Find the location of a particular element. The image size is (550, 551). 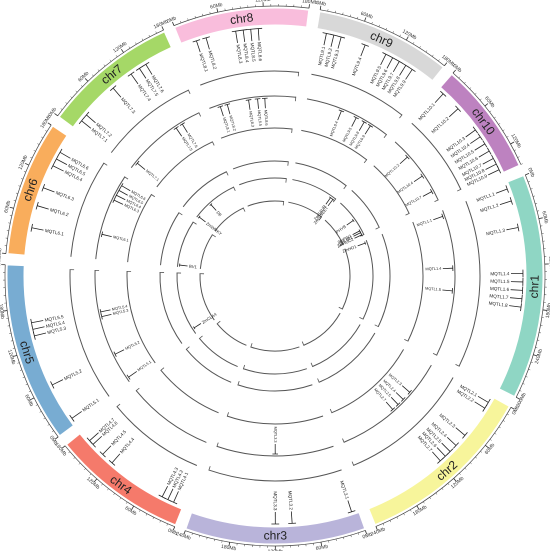

outer-qtl-label: MQTL8.5 is located at coordinates (253, 52).